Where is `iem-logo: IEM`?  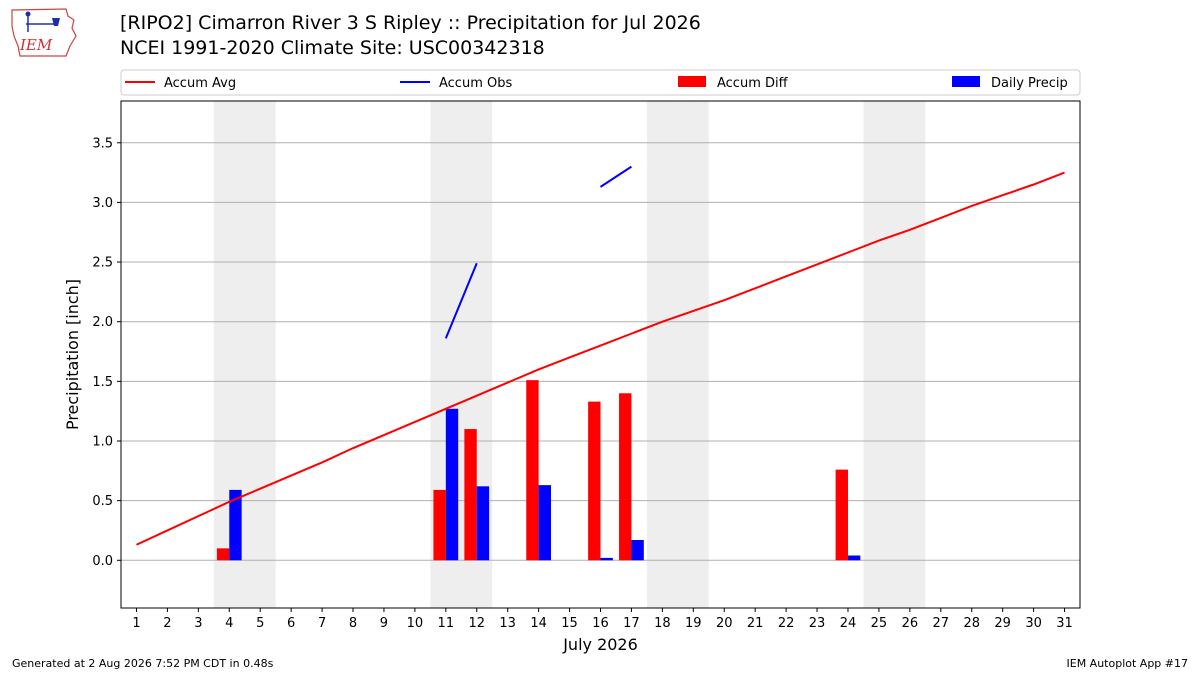 iem-logo: IEM is located at coordinates (44, 32).